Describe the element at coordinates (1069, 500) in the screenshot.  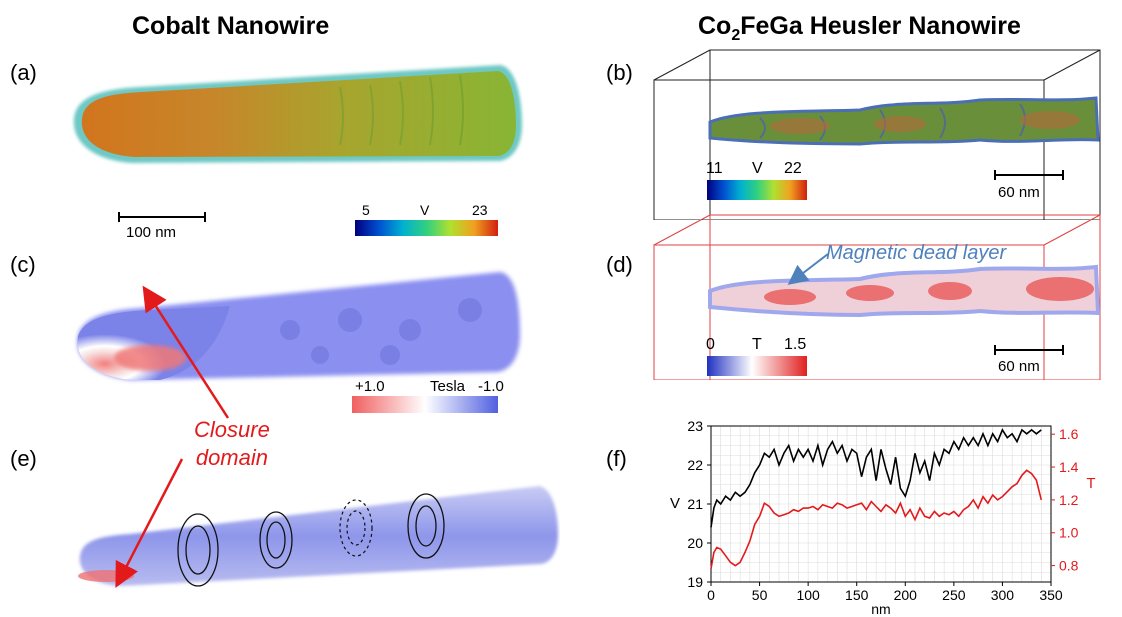
I see `y2-tick-label: 1.2` at that location.